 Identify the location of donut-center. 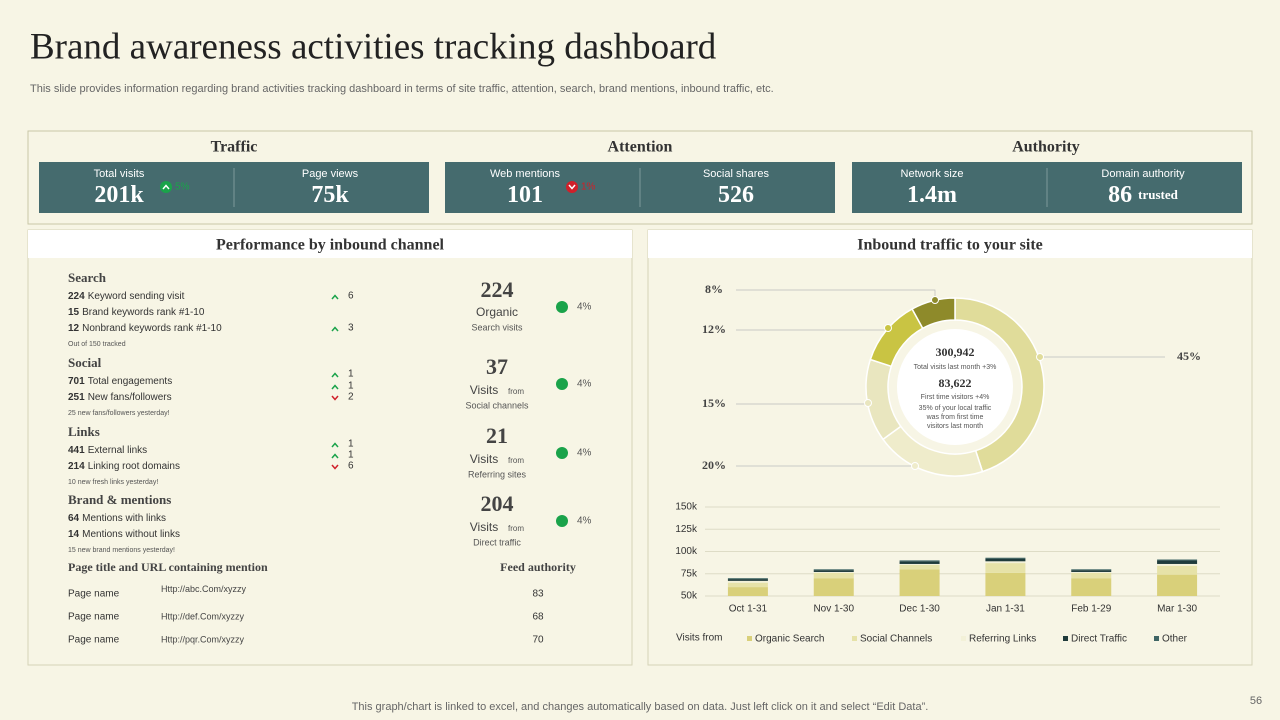
(955, 387).